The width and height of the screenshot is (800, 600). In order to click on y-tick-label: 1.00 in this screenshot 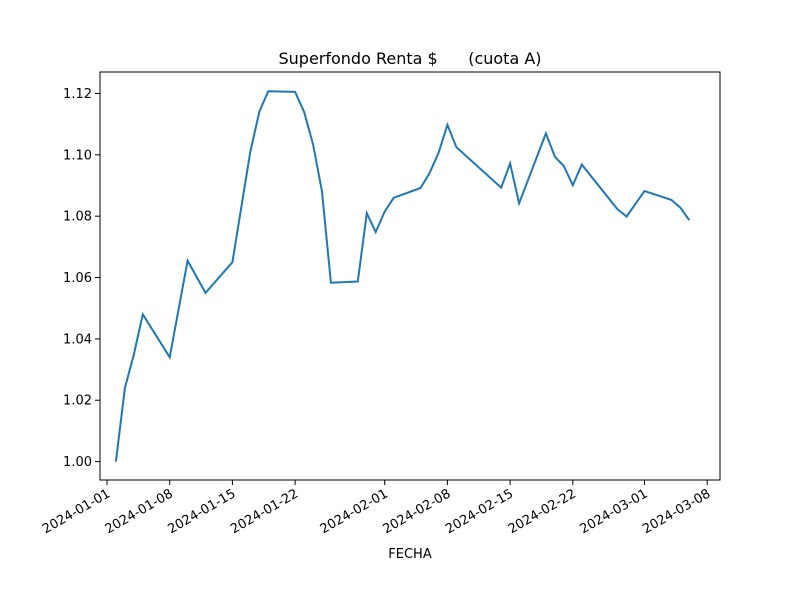, I will do `click(77, 462)`.